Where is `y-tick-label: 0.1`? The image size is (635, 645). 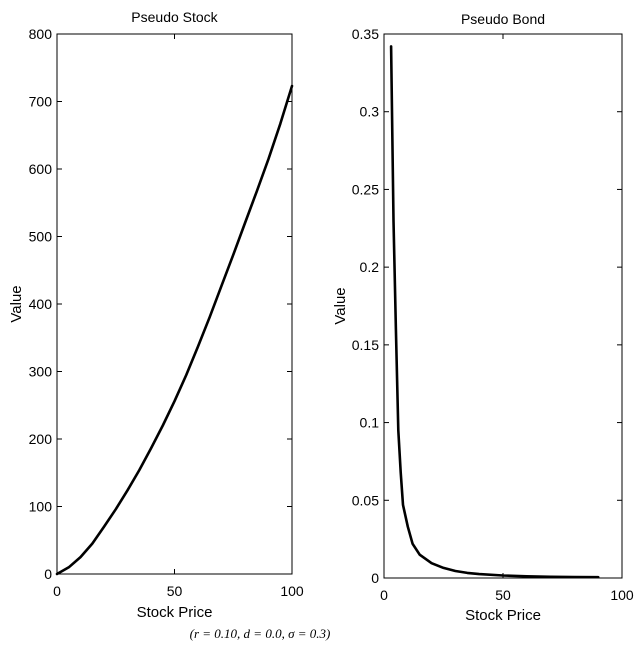
y-tick-label: 0.1 is located at coordinates (370, 423).